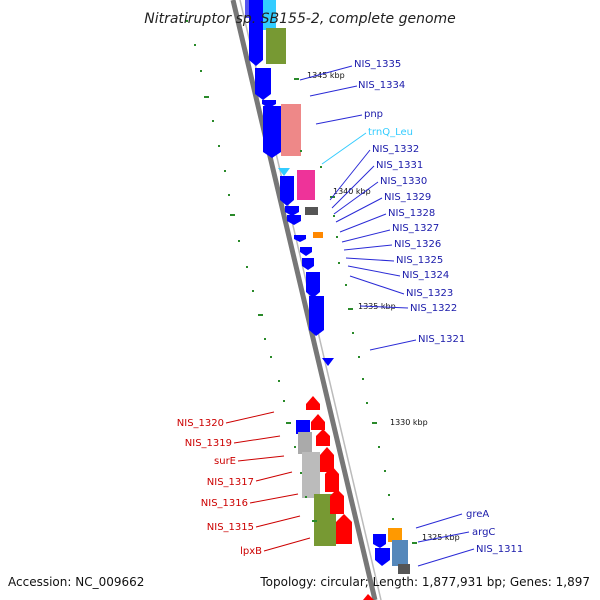  Describe the element at coordinates (230, 482) in the screenshot. I see `gene-label: NIS_1317` at that location.